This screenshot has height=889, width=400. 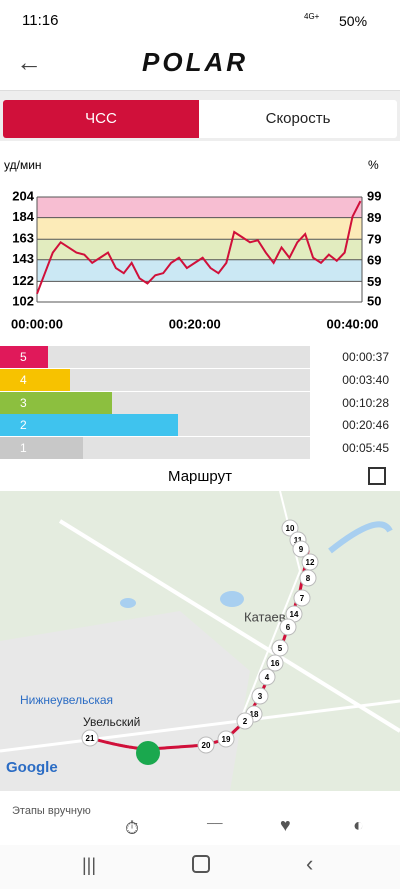 I want to click on zone-label: 1, so click(x=23, y=448).